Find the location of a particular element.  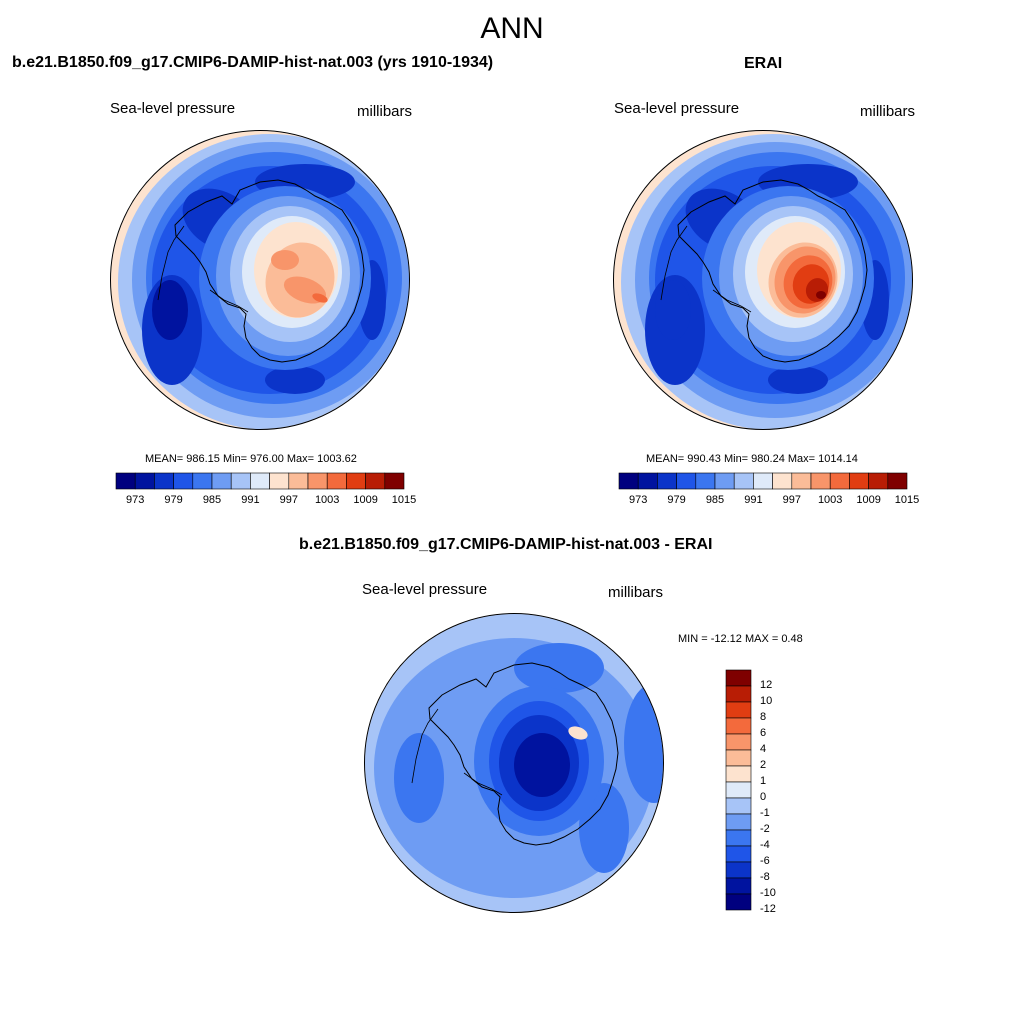

colorbar-tick-label: 8 is located at coordinates (763, 717).